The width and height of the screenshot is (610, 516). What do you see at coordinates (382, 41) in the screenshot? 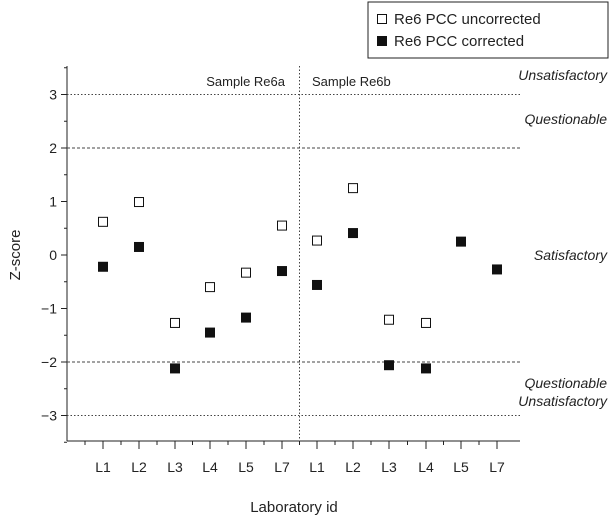
I see `legend-corrected-marker` at bounding box center [382, 41].